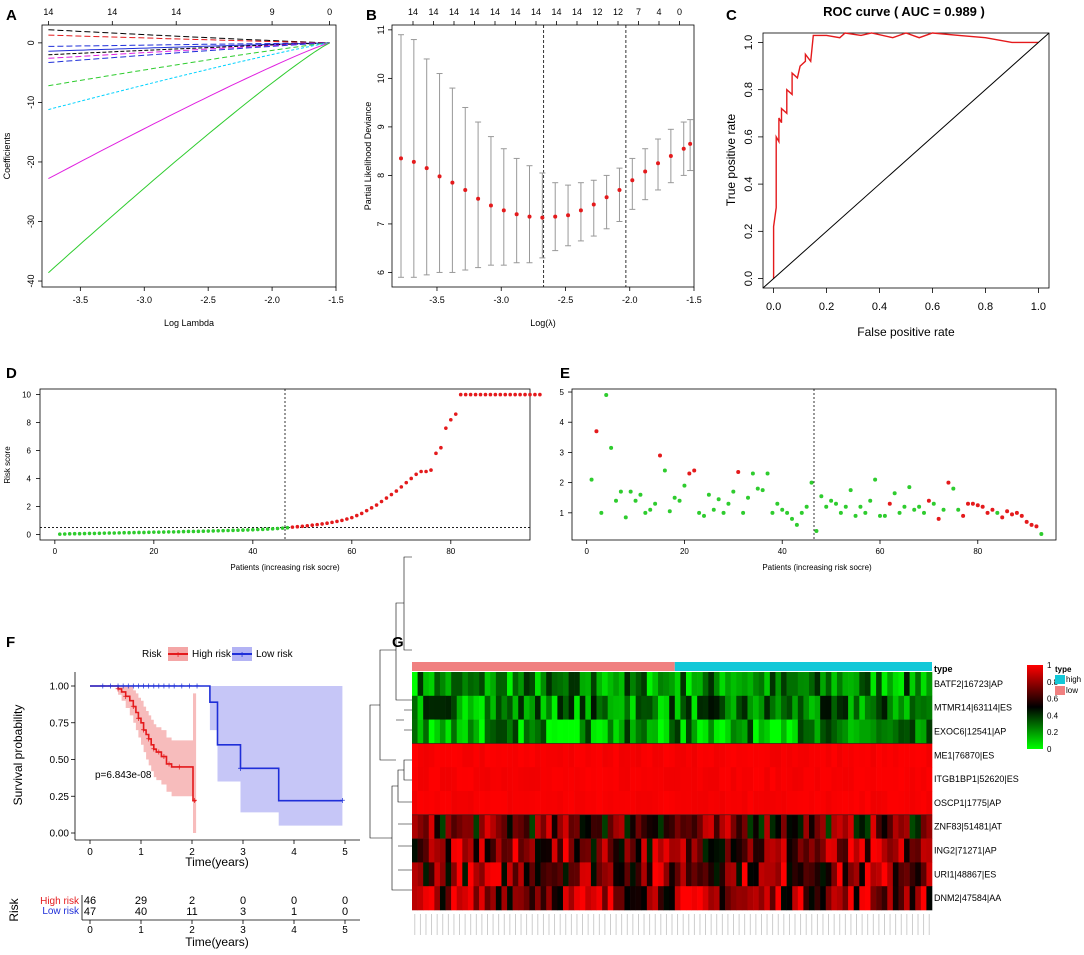 This screenshot has width=1084, height=955. I want to click on row-label: BATF2|16723|AP, so click(968, 684).